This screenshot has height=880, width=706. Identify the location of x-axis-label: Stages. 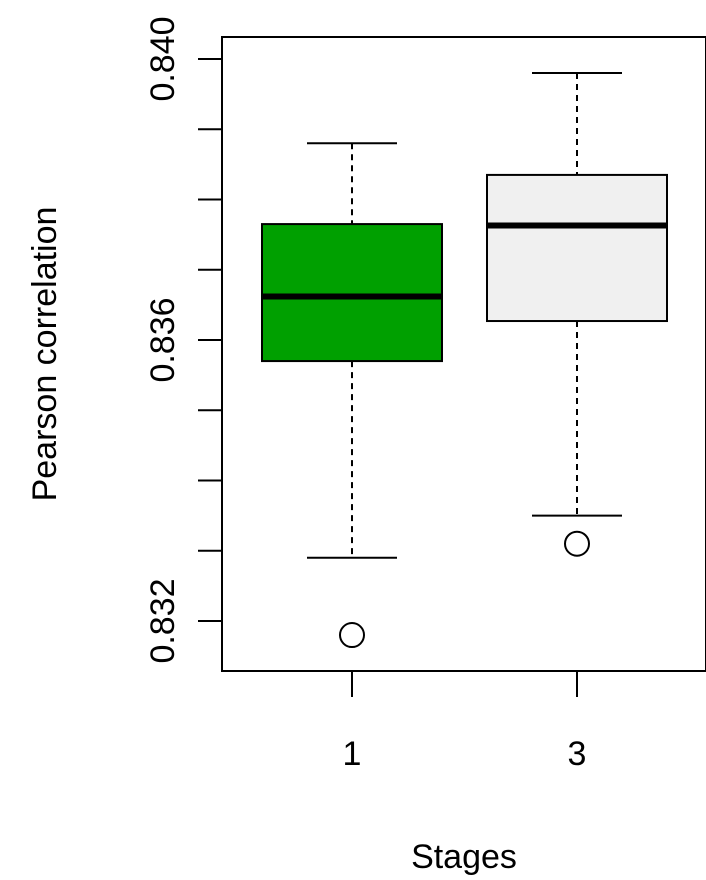
(464, 857).